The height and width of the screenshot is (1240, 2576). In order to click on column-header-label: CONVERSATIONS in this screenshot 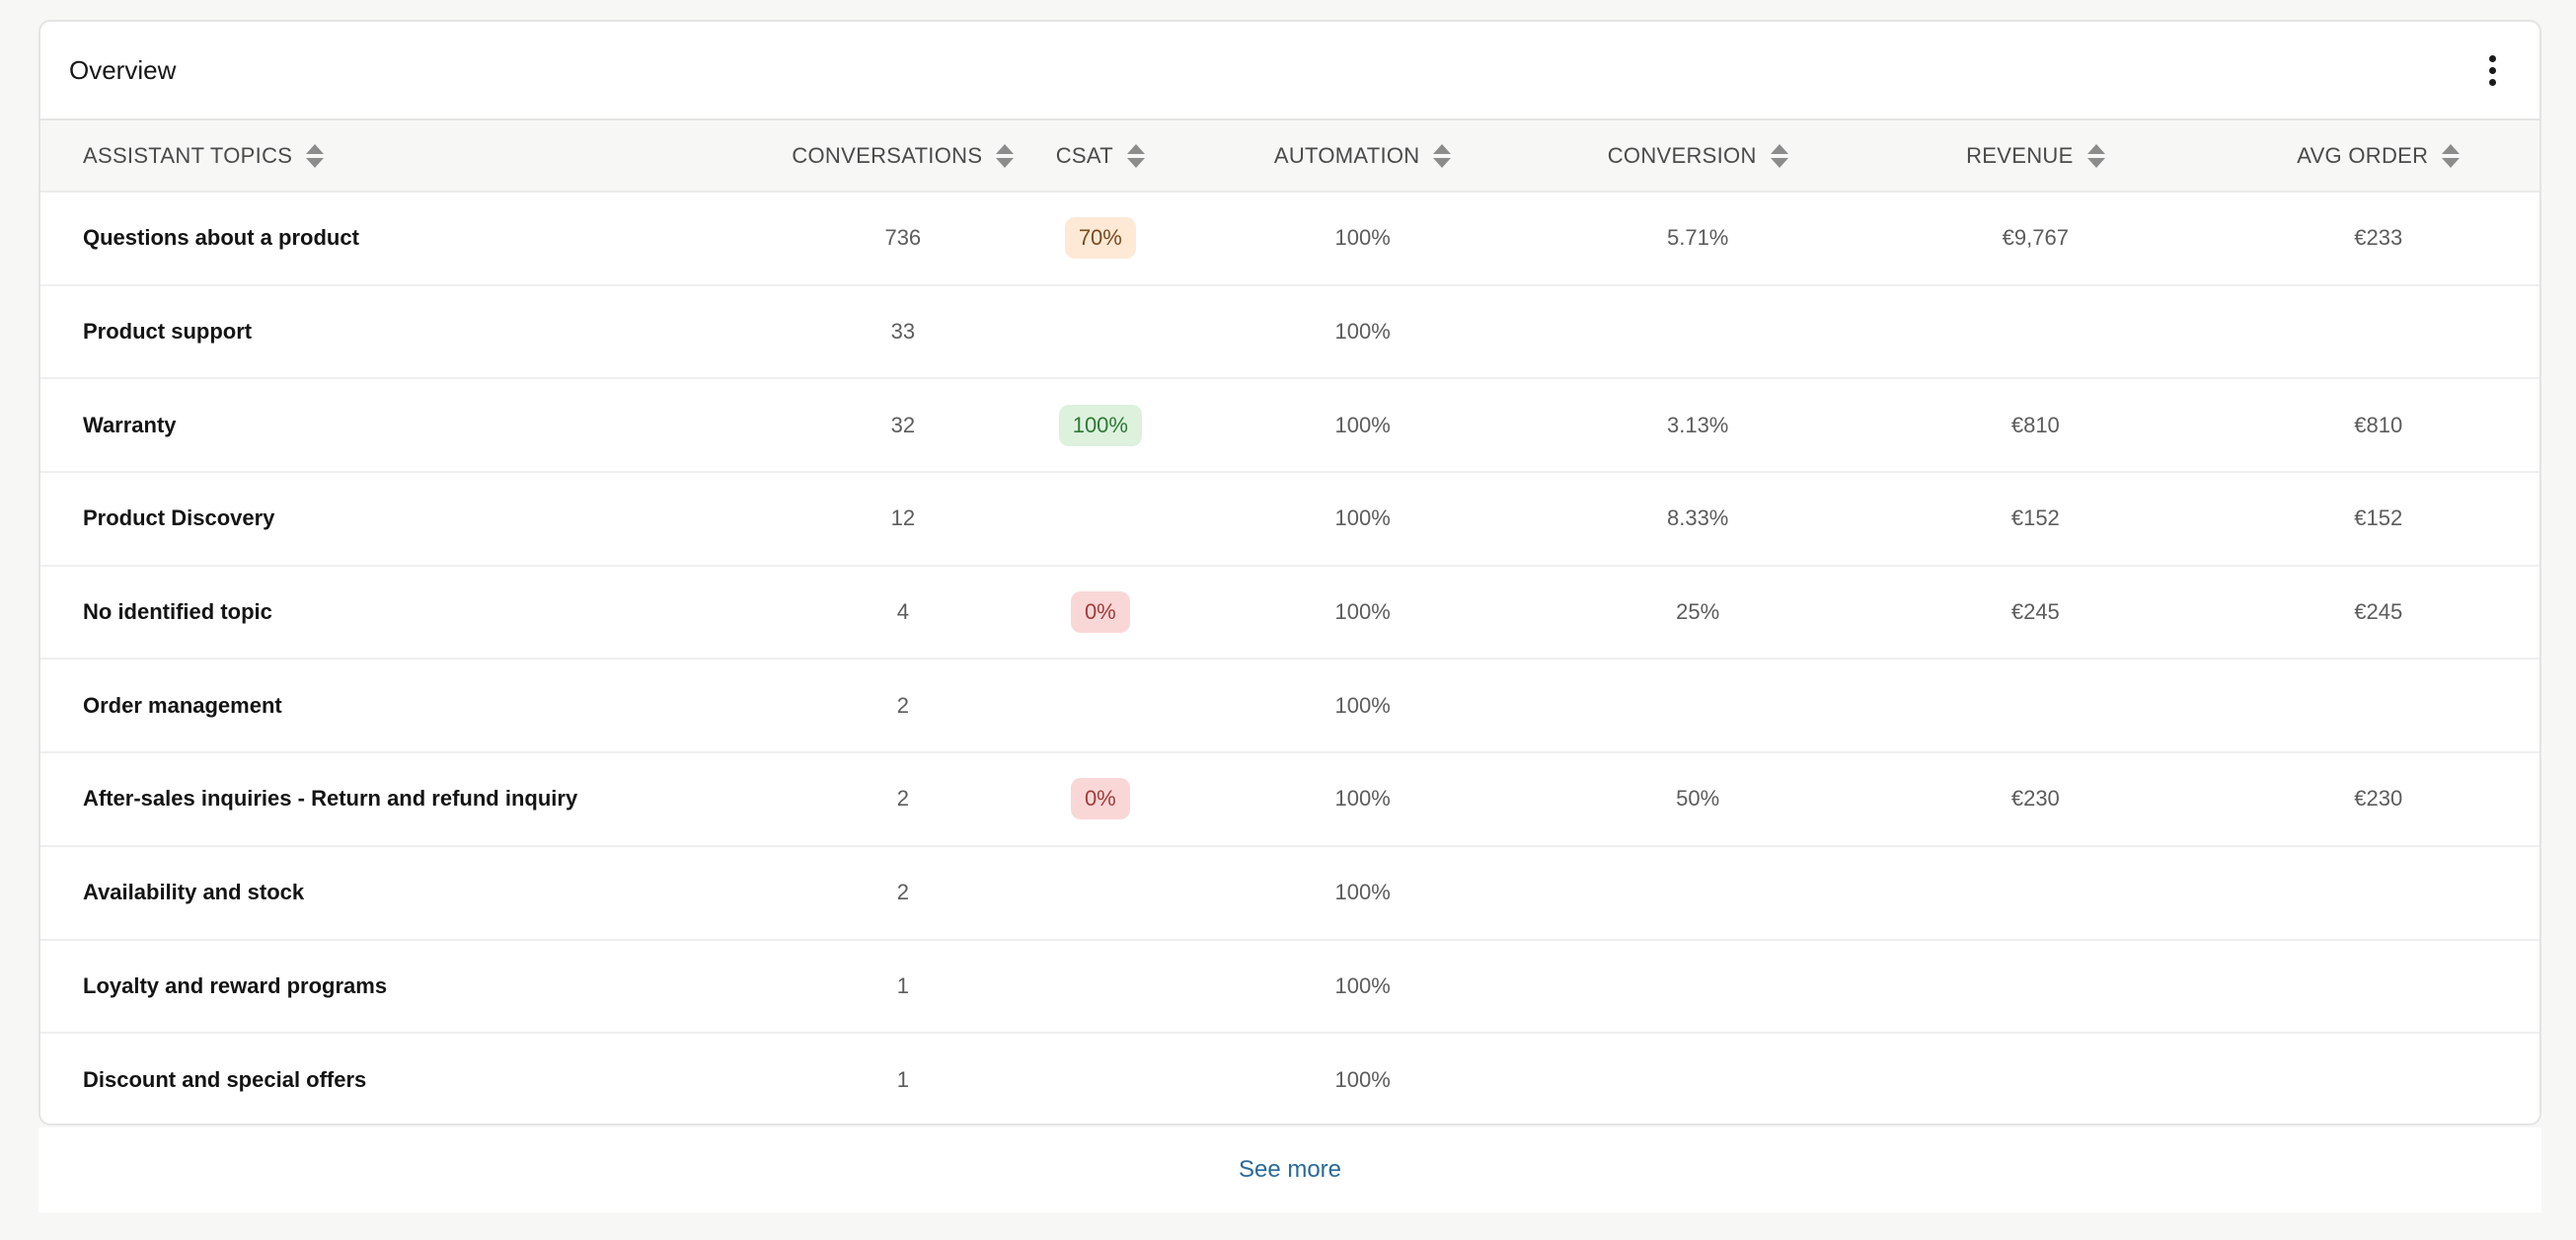, I will do `click(887, 155)`.